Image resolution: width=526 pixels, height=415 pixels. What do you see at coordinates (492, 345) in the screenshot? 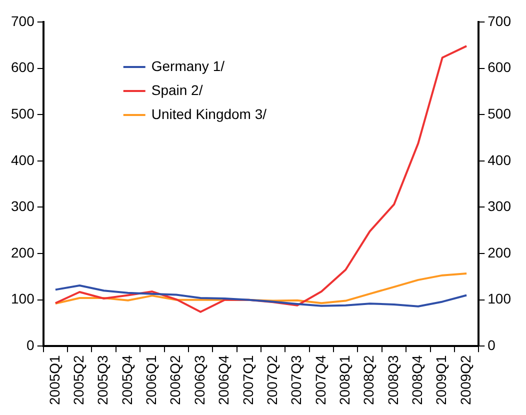
I see `y2-tick-label: 0` at bounding box center [492, 345].